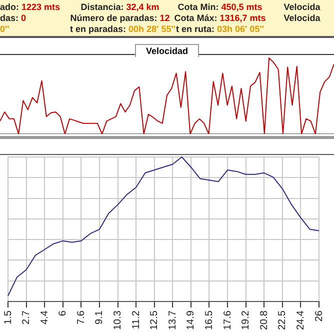  I want to click on x-tick-label: 17.6, so click(228, 320).